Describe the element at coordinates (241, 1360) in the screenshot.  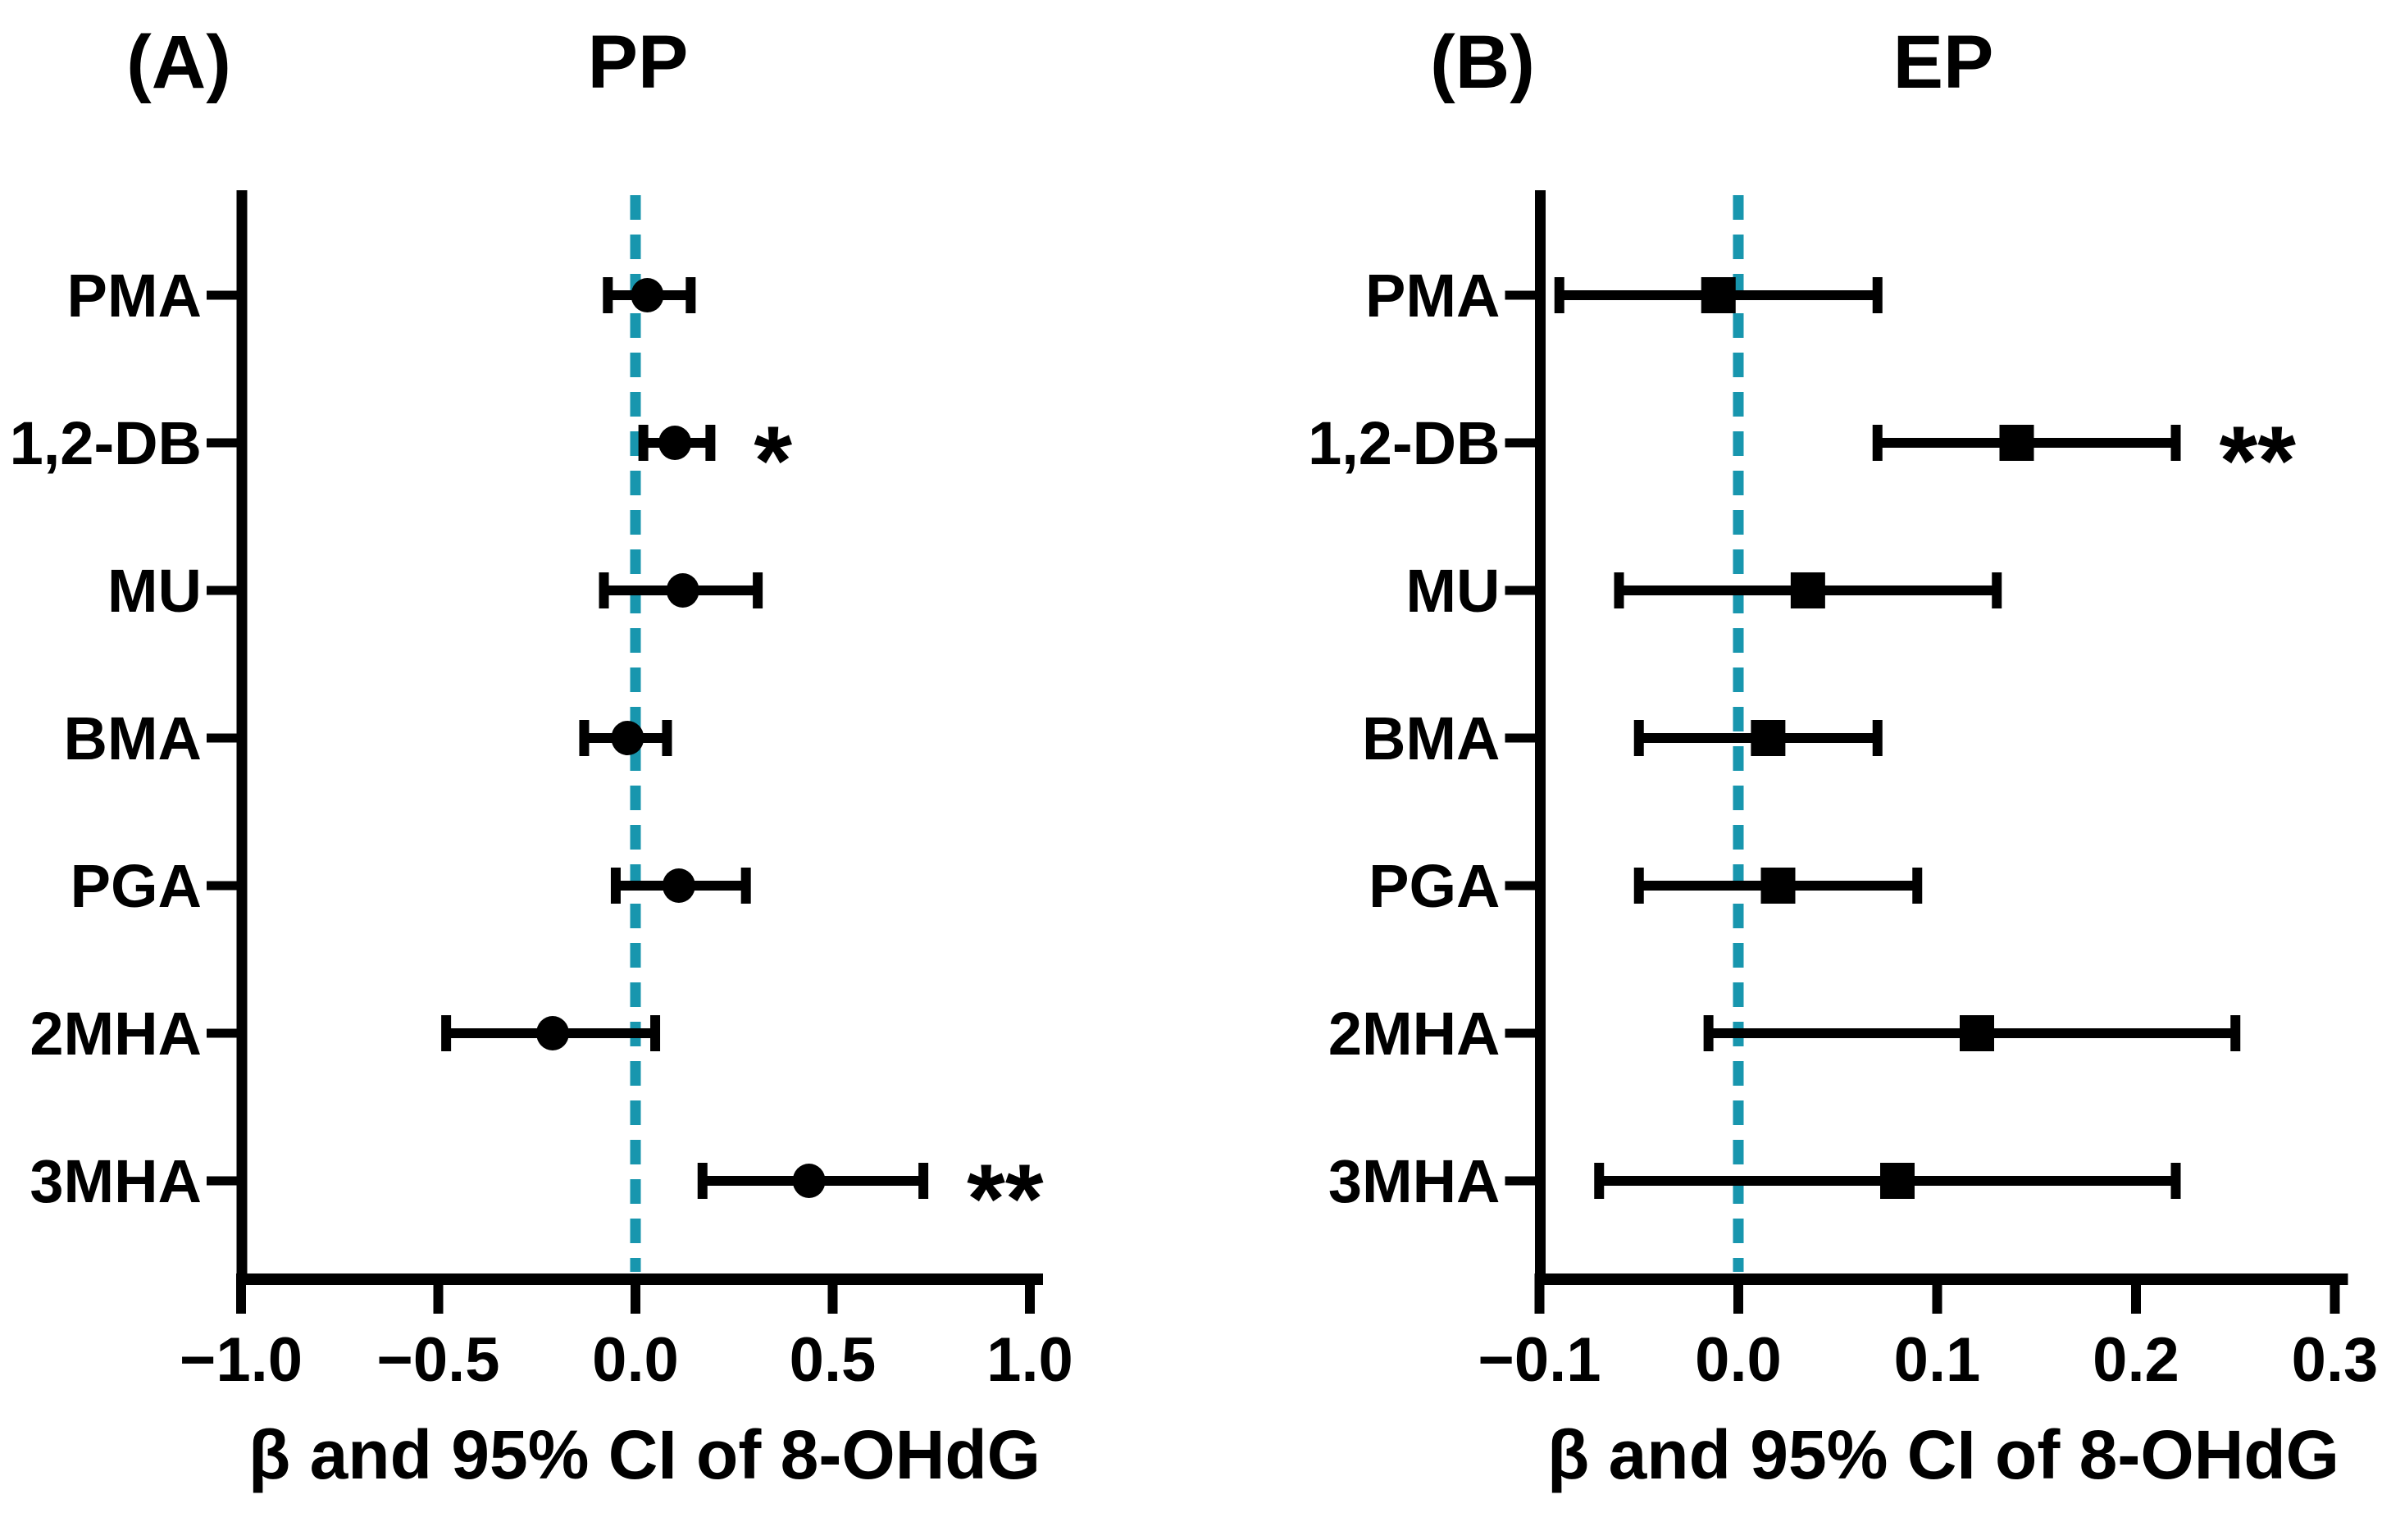
I see `x-tick-label: −1.0` at that location.